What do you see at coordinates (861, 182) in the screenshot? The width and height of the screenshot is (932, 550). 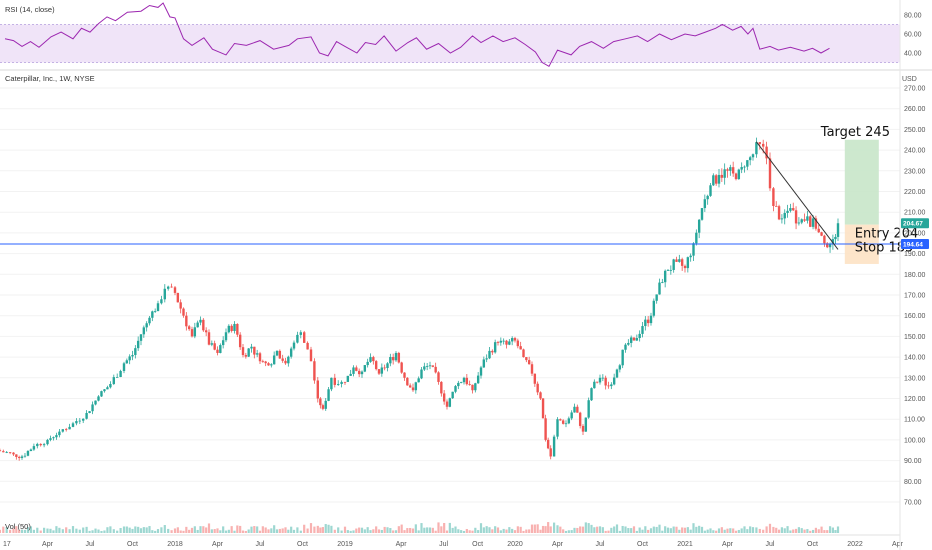 I see `target-profit-zone` at bounding box center [861, 182].